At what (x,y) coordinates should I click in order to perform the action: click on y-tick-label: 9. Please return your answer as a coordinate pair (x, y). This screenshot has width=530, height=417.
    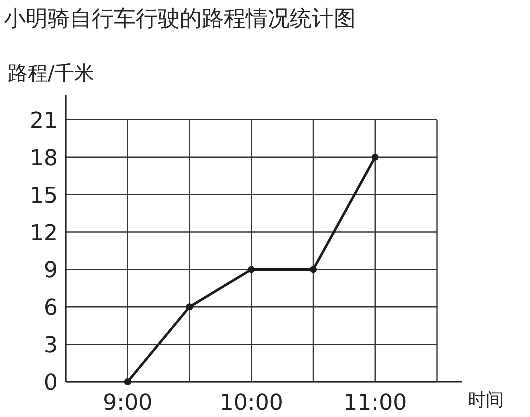
    Looking at the image, I should click on (51, 271).